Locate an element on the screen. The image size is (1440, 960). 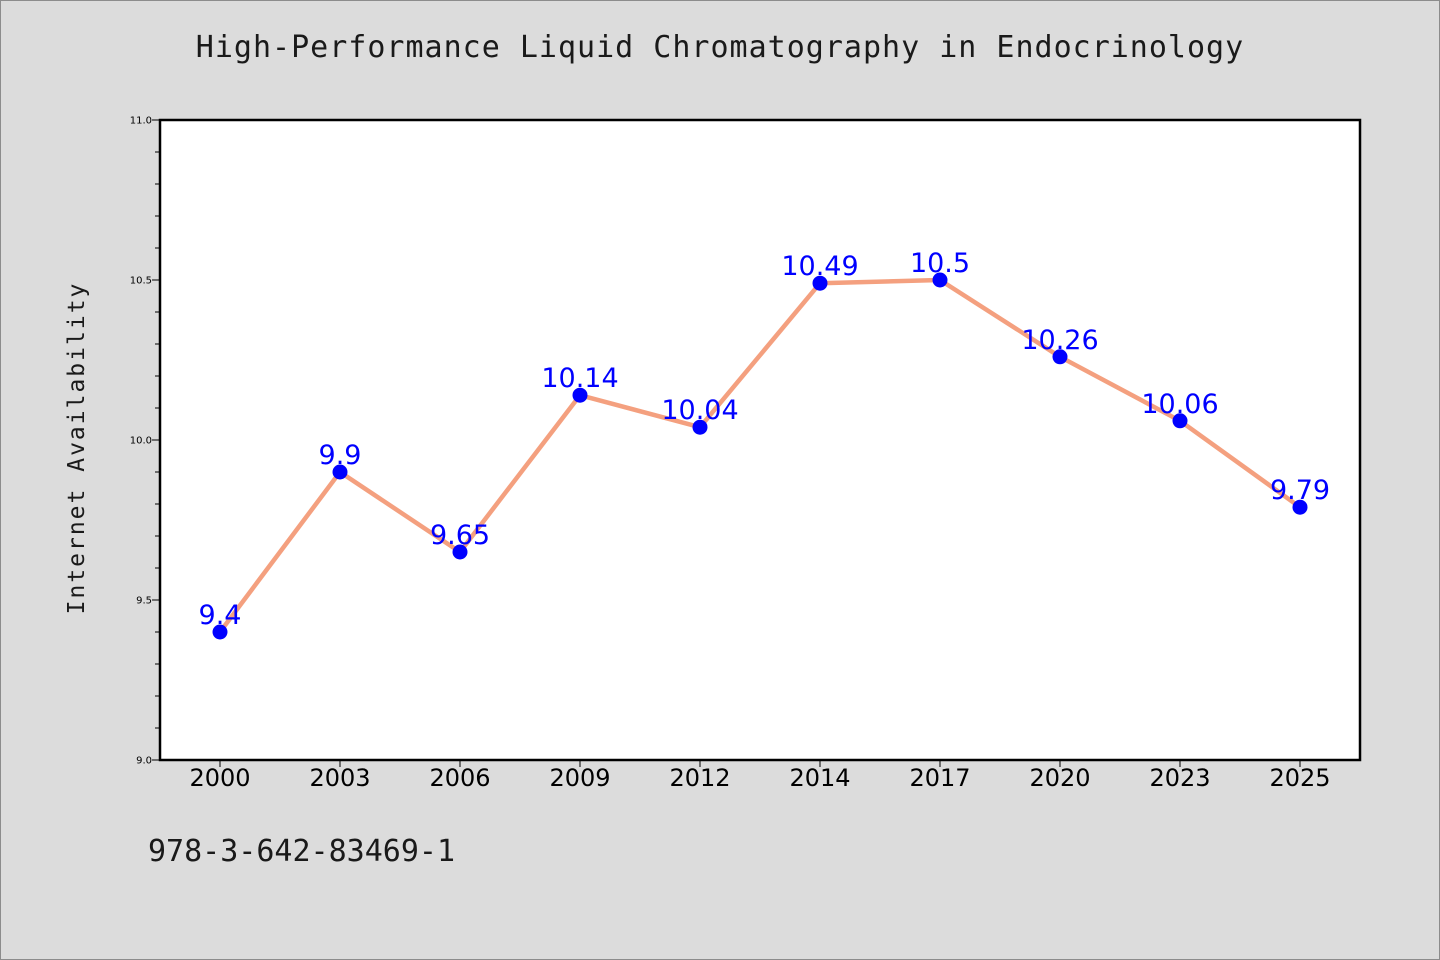
data-label: 9.79 is located at coordinates (1300, 490).